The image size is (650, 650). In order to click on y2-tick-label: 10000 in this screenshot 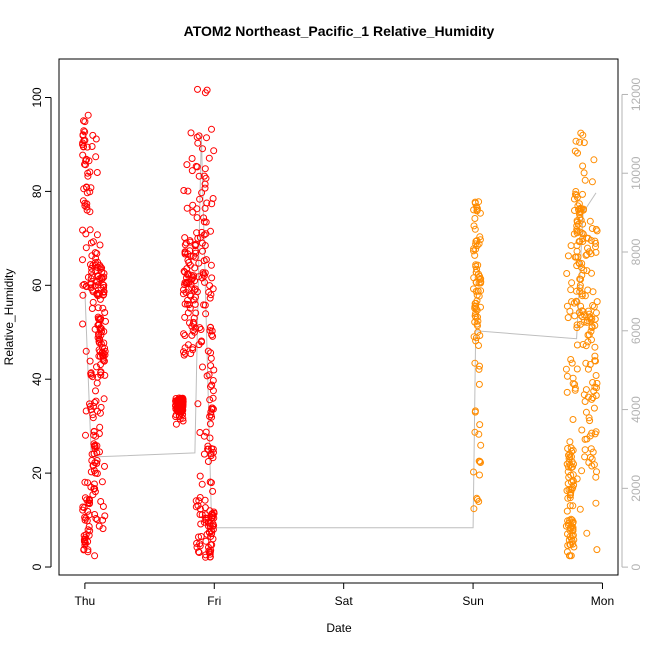, I will do `click(636, 173)`.